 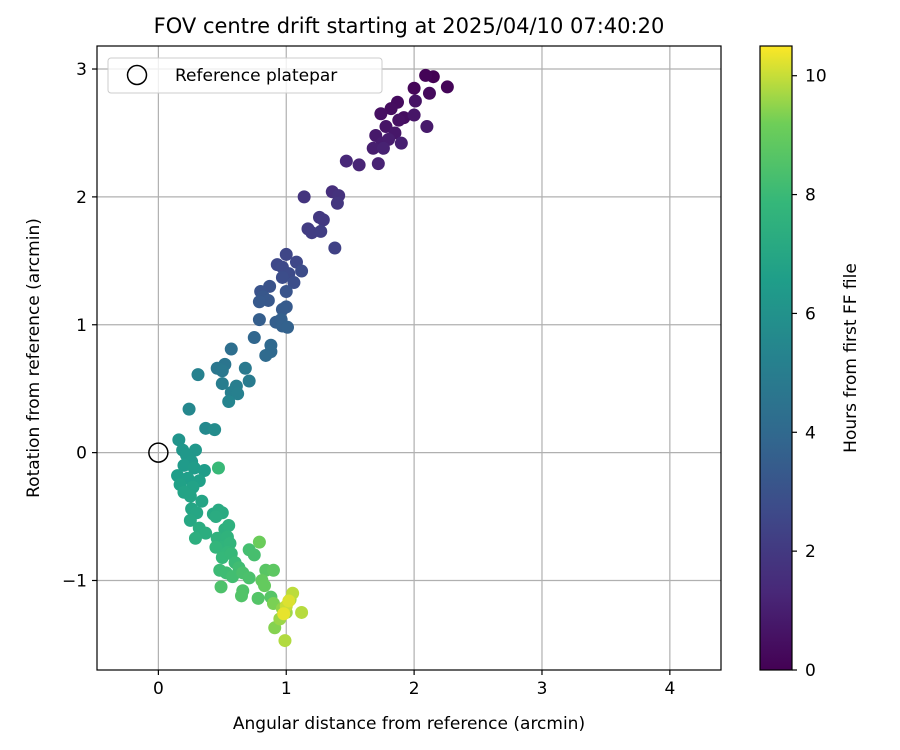 What do you see at coordinates (810, 671) in the screenshot?
I see `colorbar-tick-label: 0` at bounding box center [810, 671].